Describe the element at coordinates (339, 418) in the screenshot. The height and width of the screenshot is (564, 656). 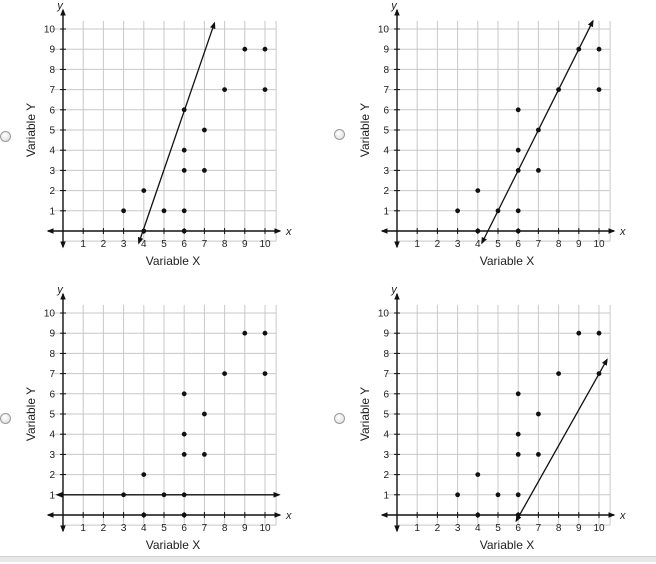
I see `option-d-radio` at that location.